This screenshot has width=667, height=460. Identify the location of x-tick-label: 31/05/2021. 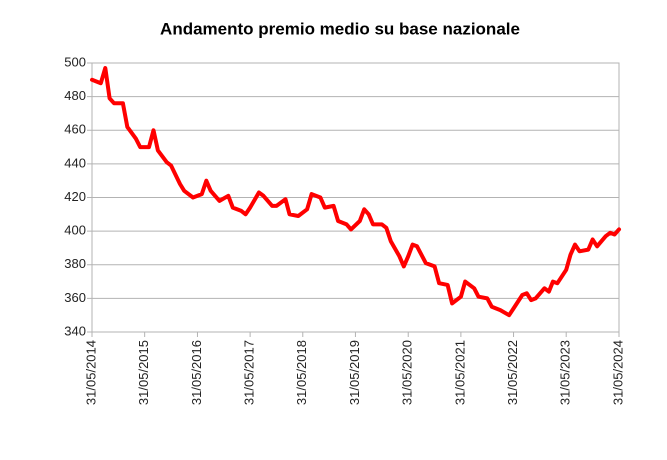
(459, 372).